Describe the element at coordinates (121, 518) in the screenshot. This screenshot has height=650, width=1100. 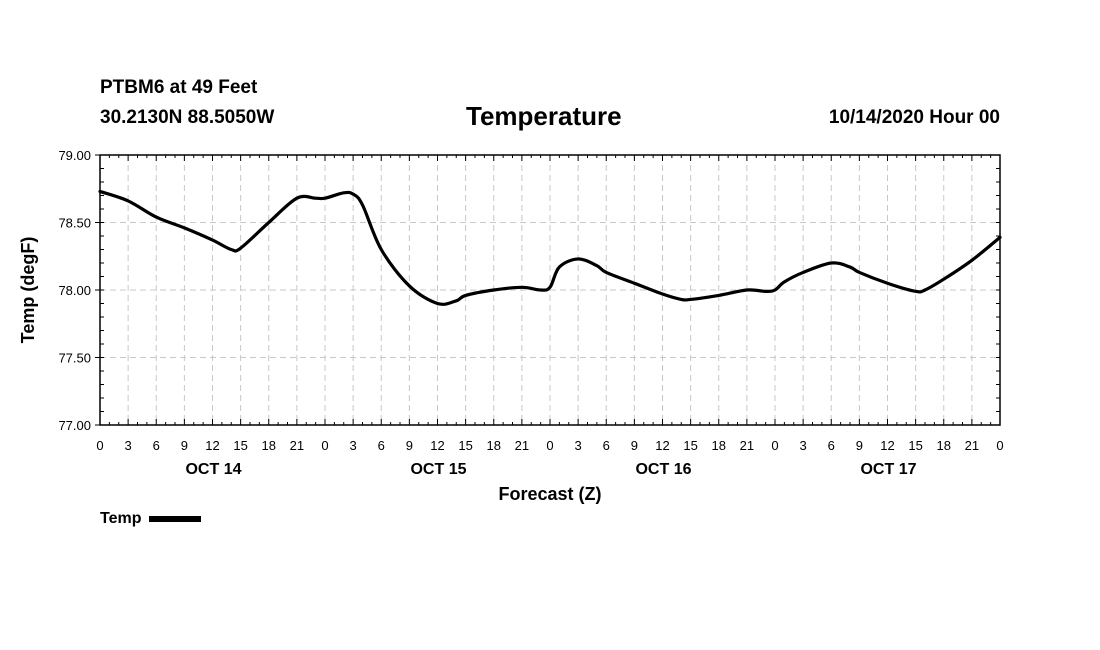
I see `legend-label: Temp` at that location.